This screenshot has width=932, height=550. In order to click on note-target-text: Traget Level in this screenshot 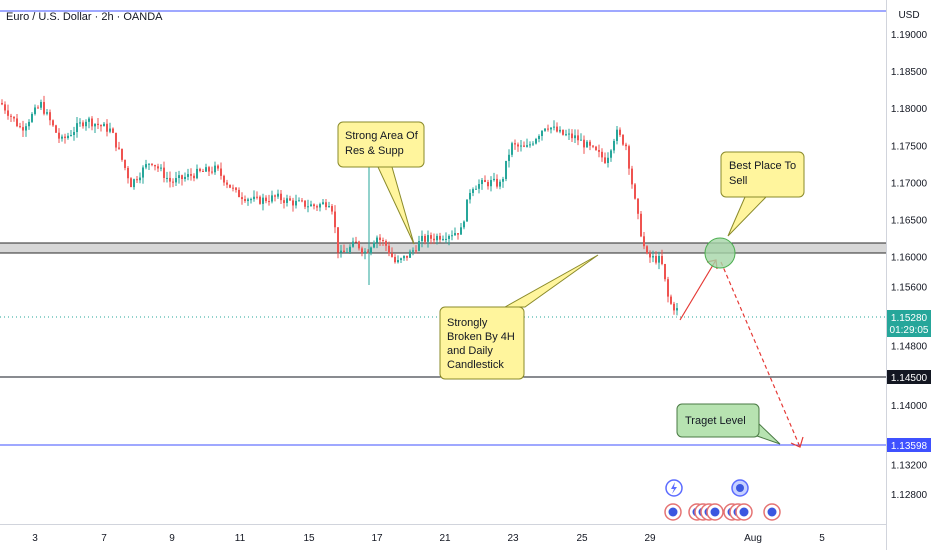, I will do `click(715, 421)`.